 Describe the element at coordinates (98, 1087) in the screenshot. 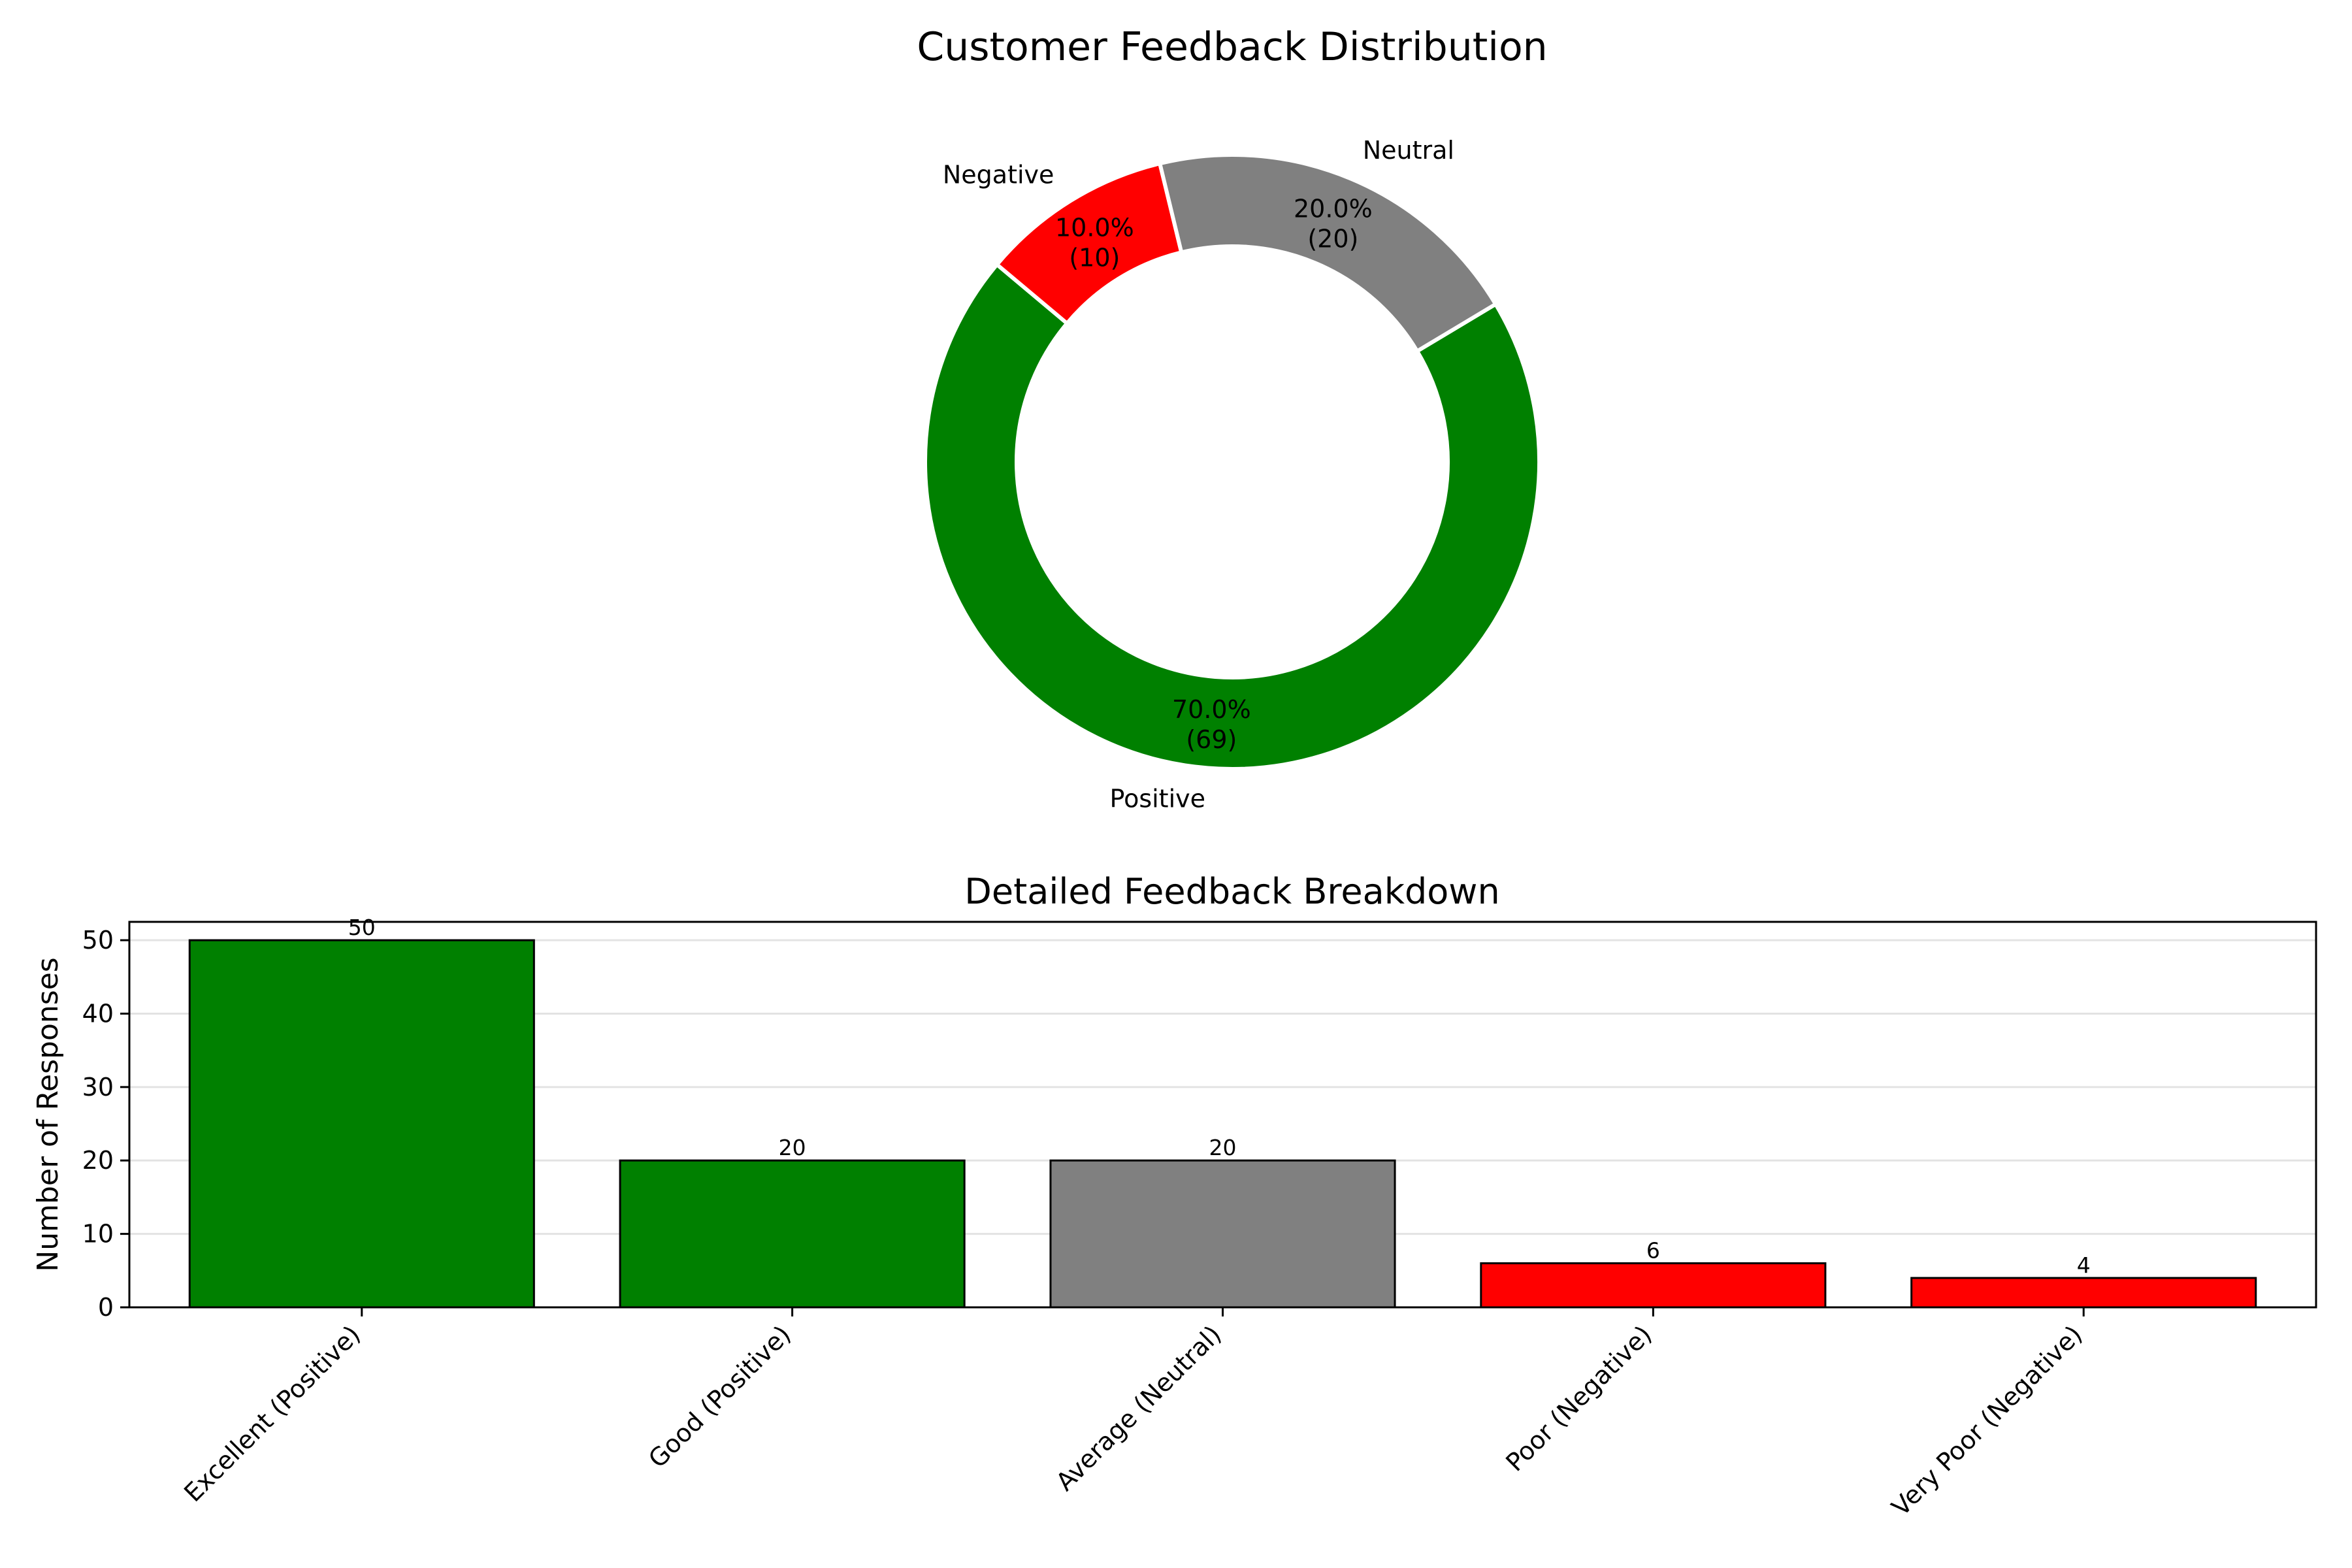

I see `y-tick-label: 30` at that location.